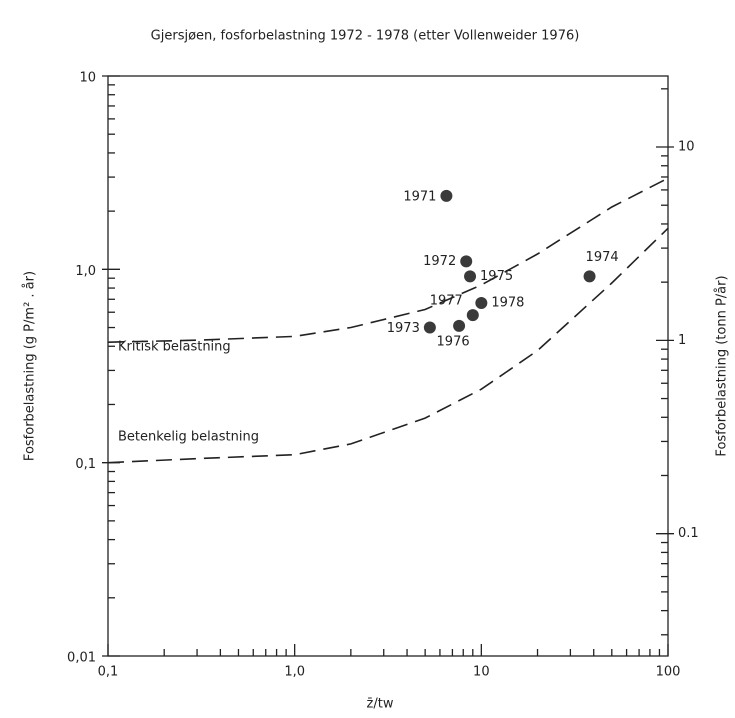 This screenshot has width=735, height=718. I want to click on y-tick-label: 10, so click(87, 78).